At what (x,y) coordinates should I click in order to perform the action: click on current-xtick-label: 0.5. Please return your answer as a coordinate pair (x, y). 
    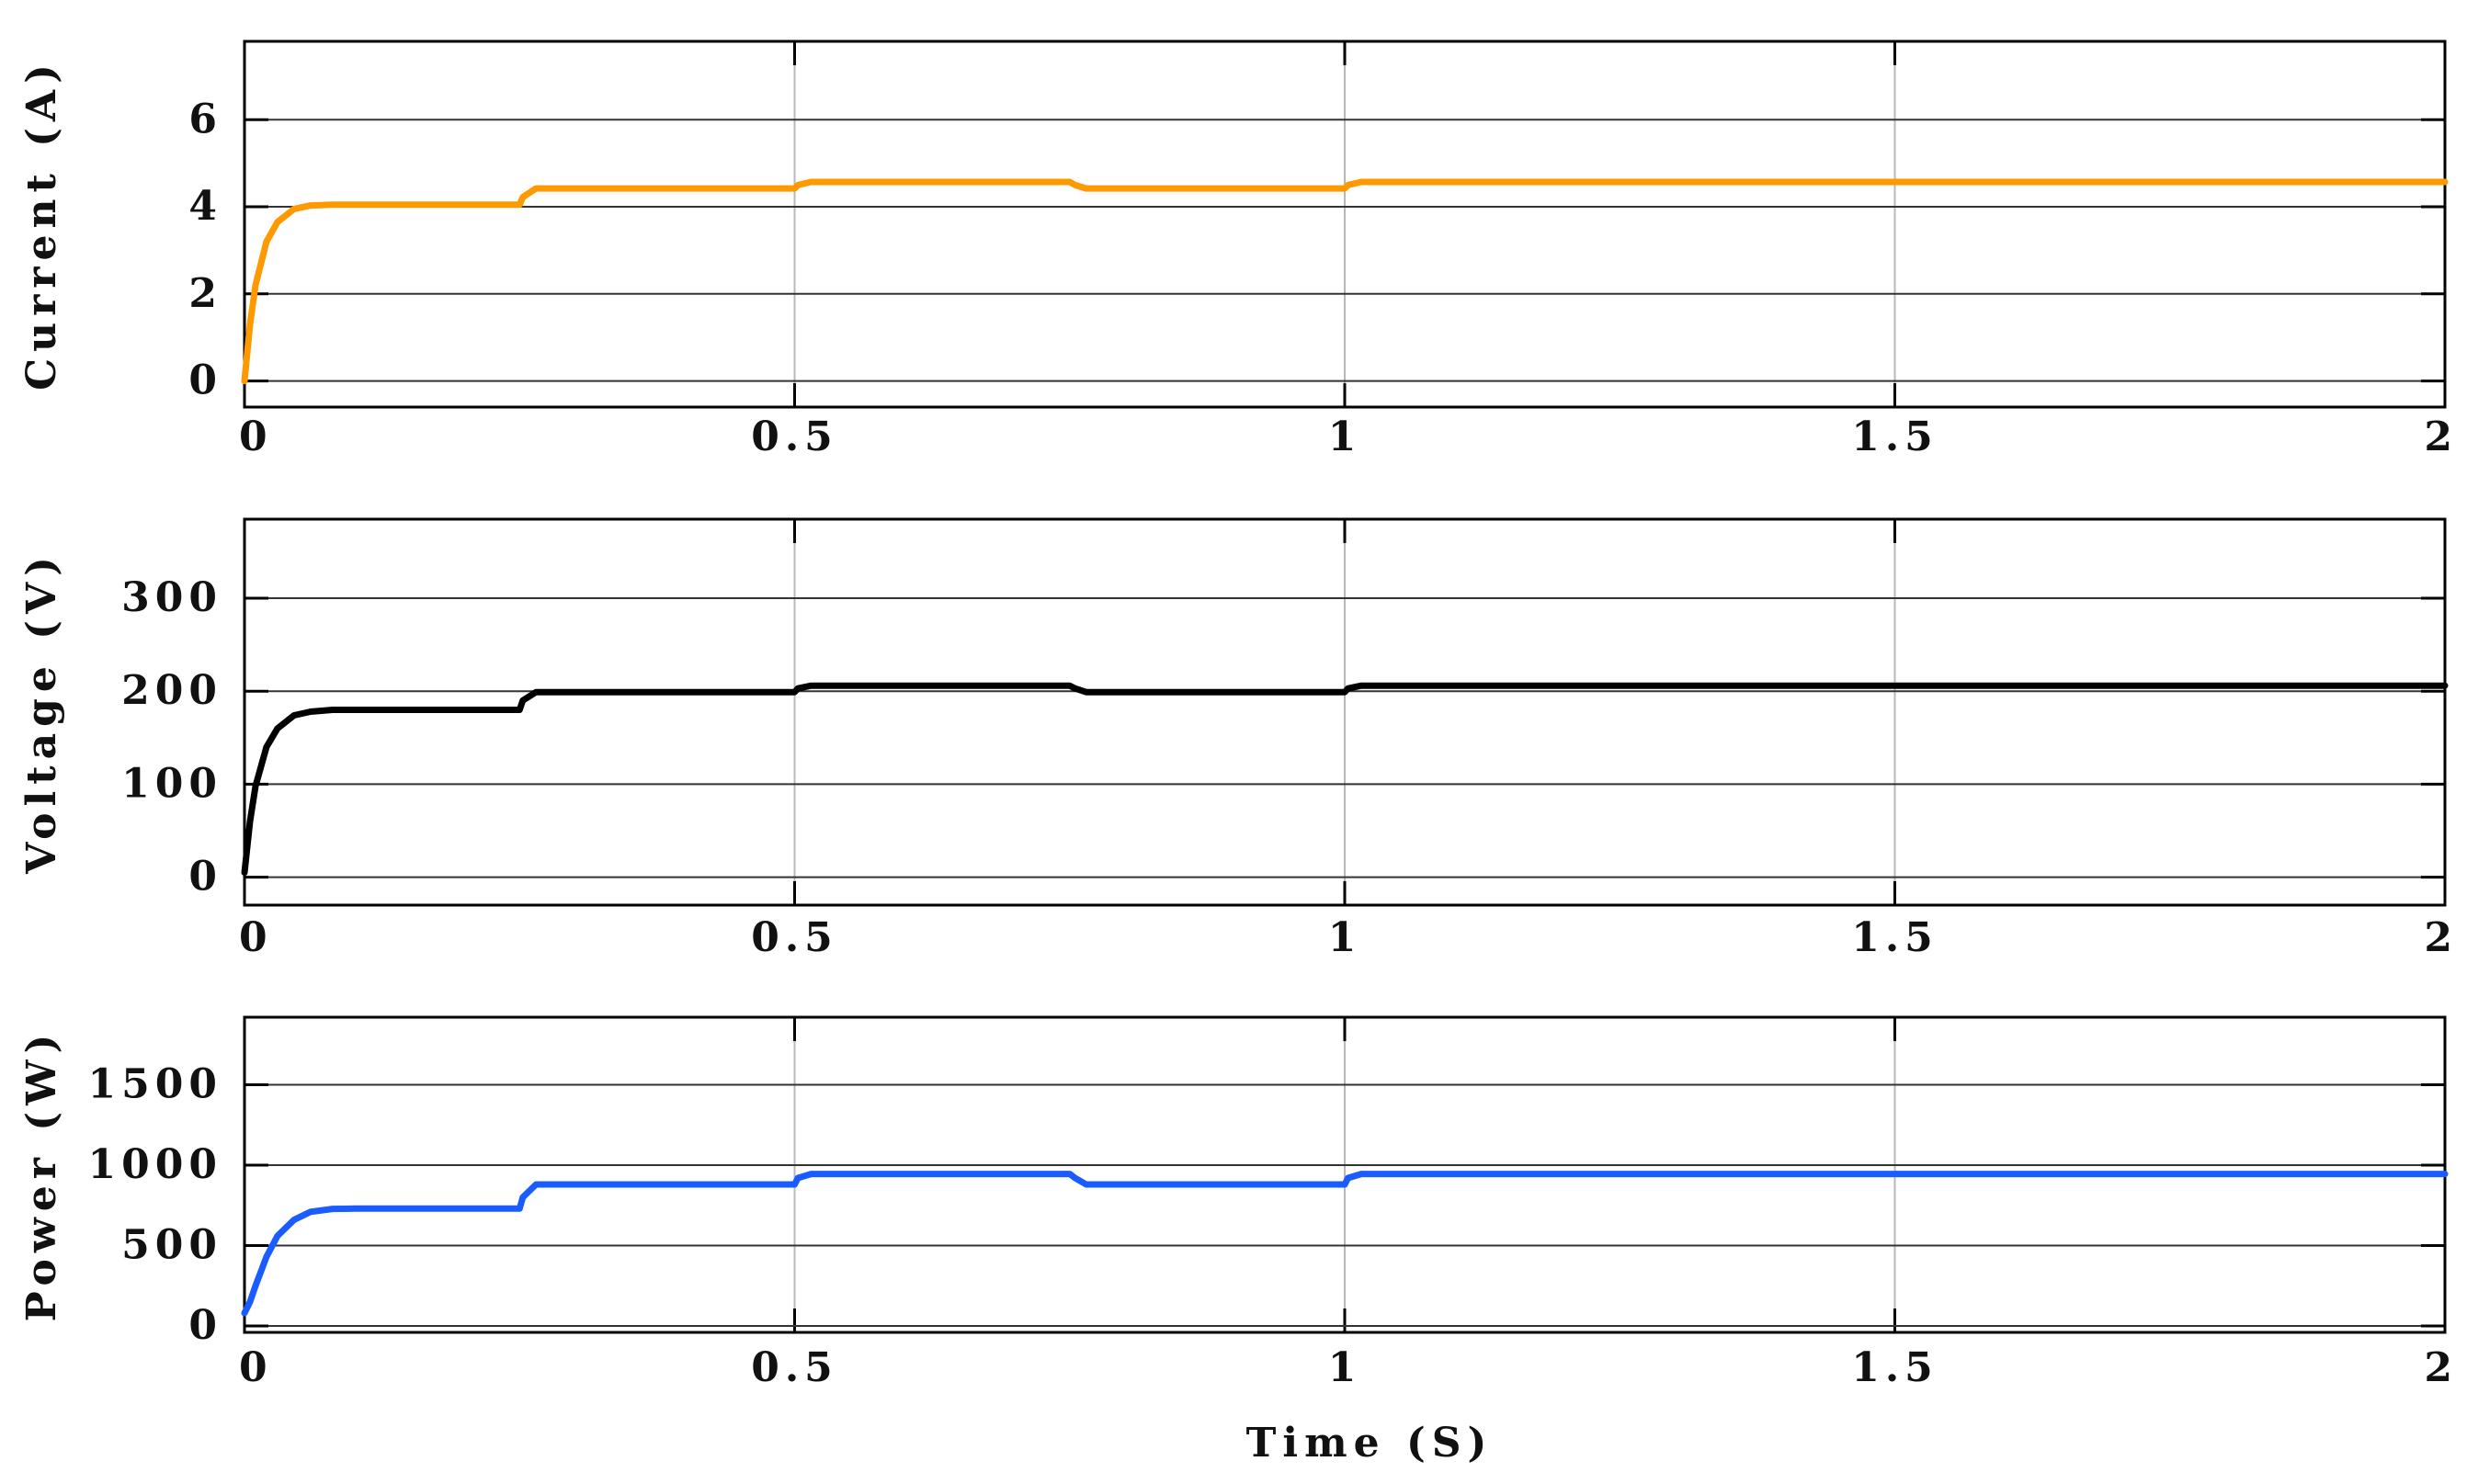
    Looking at the image, I should click on (794, 437).